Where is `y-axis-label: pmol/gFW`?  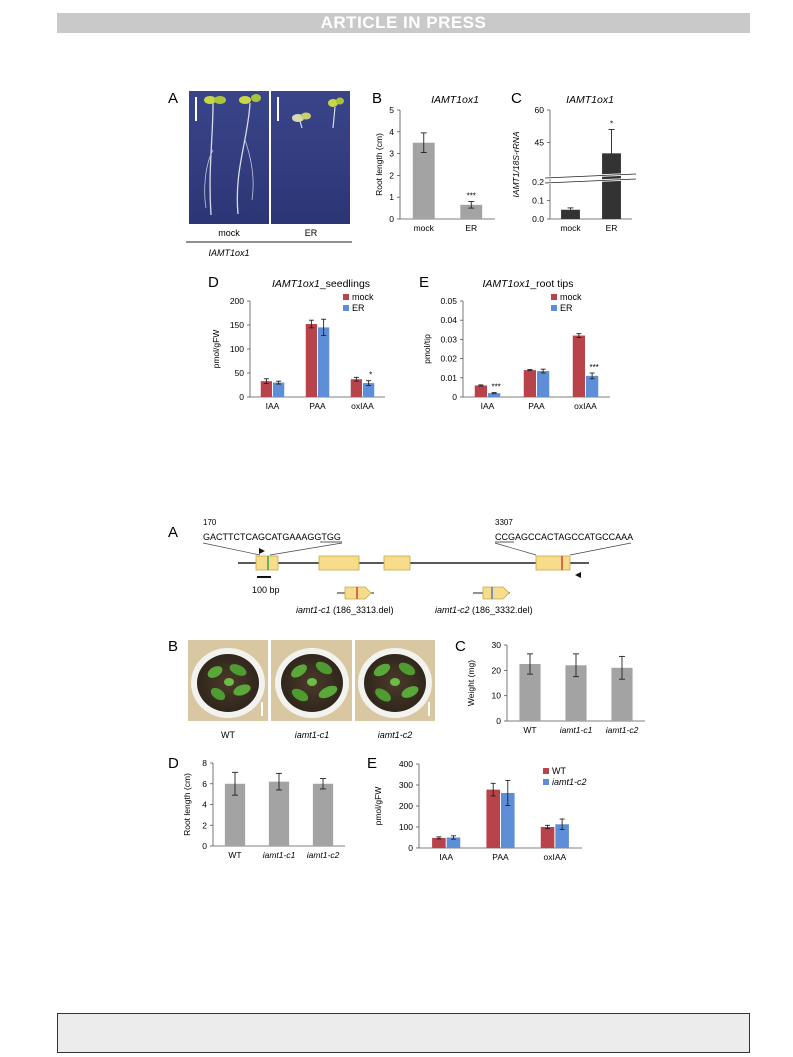
y-axis-label: pmol/gFW is located at coordinates (216, 349).